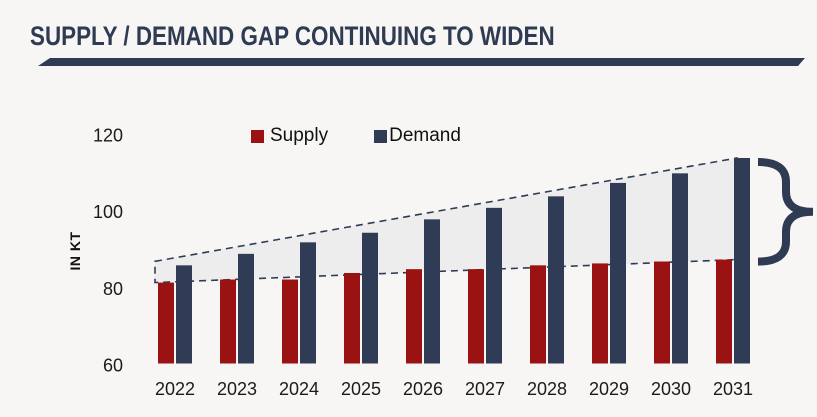 Image resolution: width=817 pixels, height=417 pixels. What do you see at coordinates (352, 318) in the screenshot?
I see `supply-bar-2025` at bounding box center [352, 318].